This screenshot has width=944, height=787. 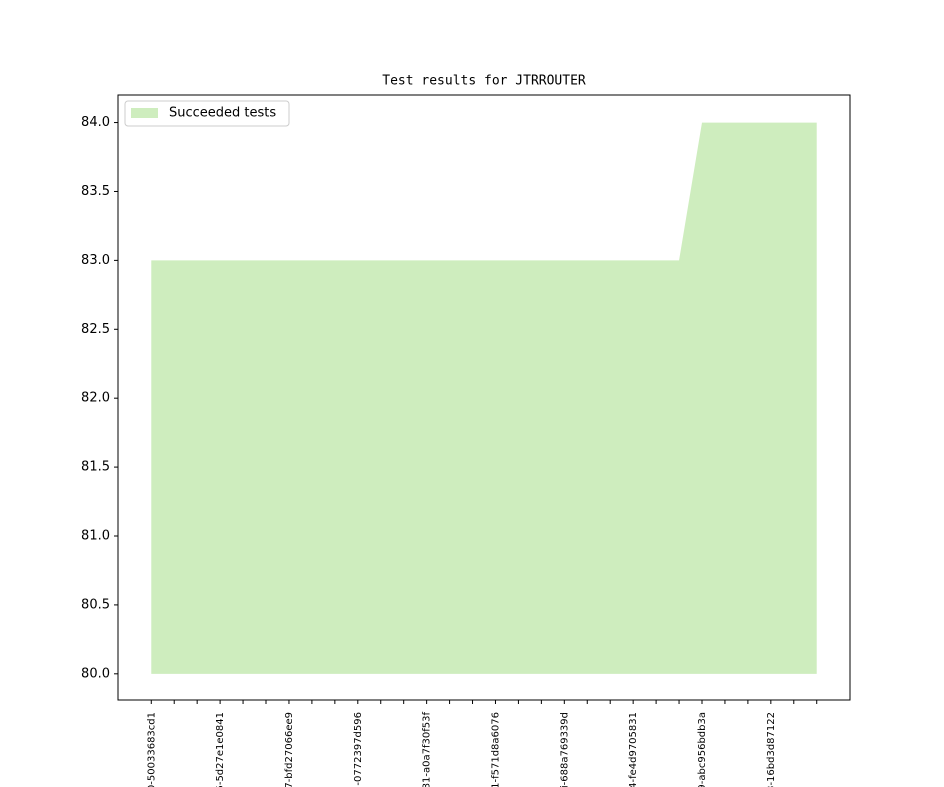 I want to click on legend-swatch, so click(x=144, y=113).